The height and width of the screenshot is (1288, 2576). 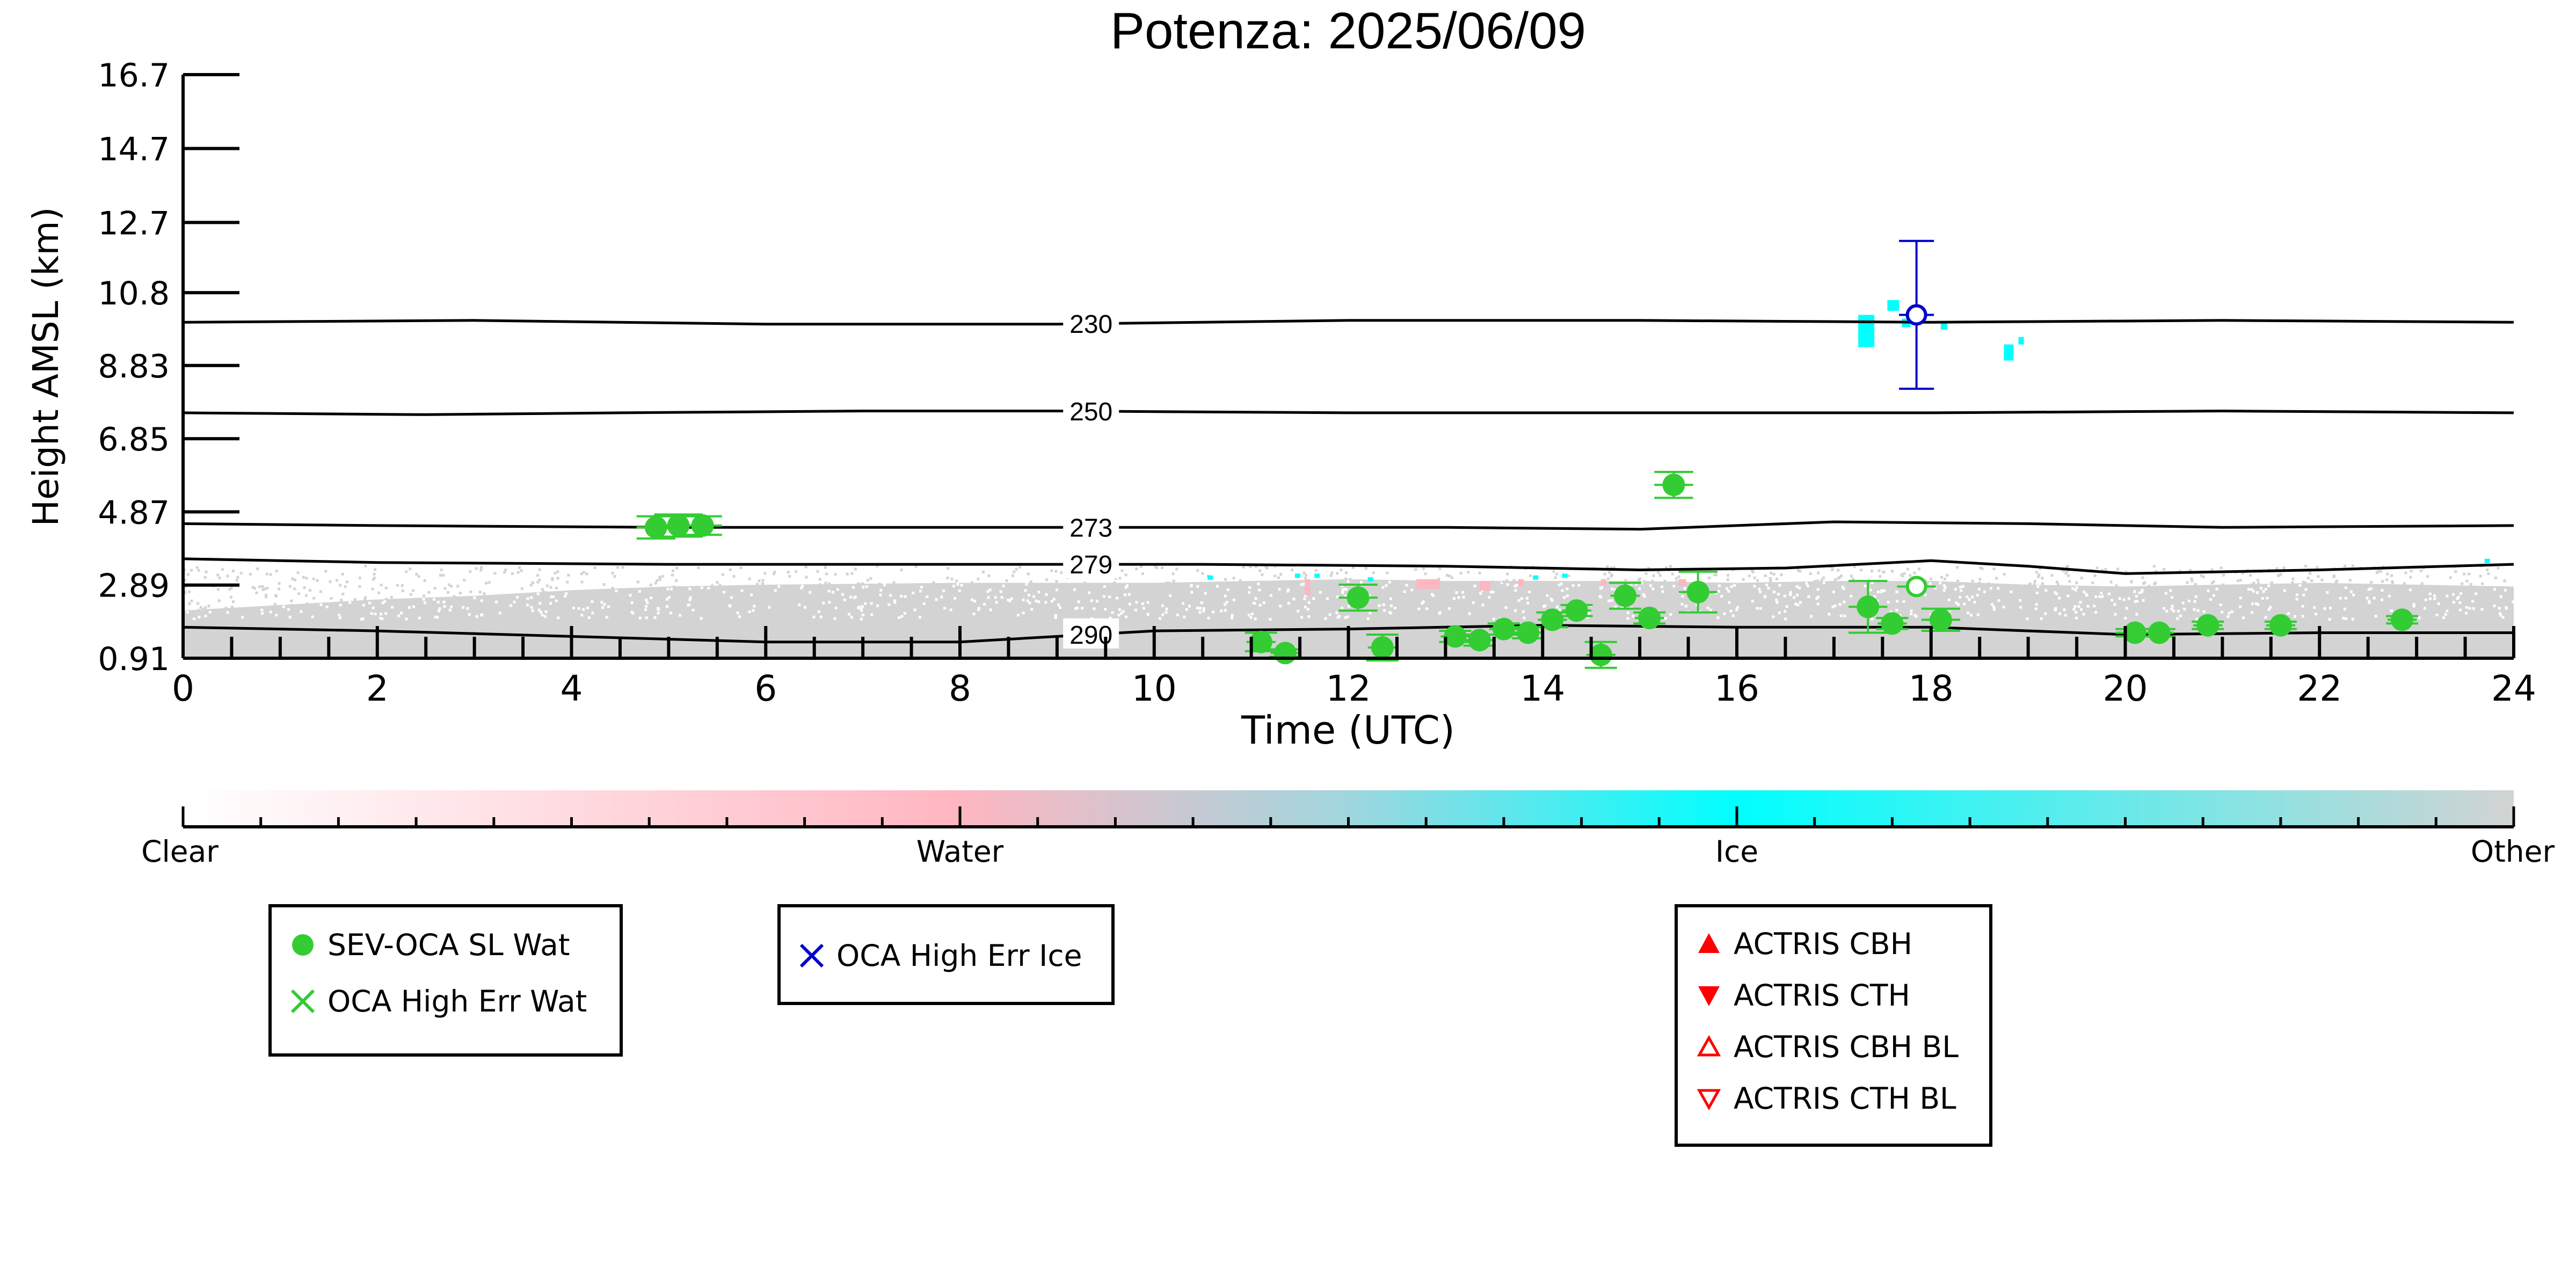 I want to click on chart-title: Potenza: 2025/06/09, so click(x=1348, y=31).